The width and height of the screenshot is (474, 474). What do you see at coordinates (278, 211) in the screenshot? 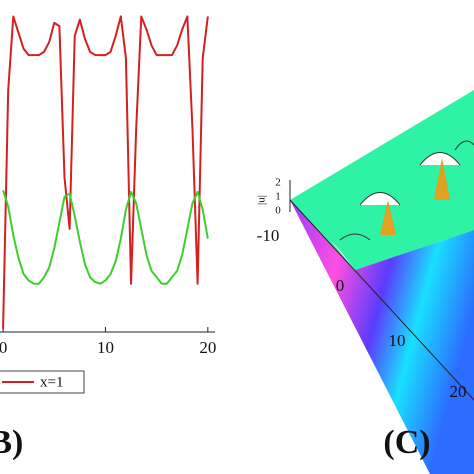
I see `z-tick-label: 0` at bounding box center [278, 211].